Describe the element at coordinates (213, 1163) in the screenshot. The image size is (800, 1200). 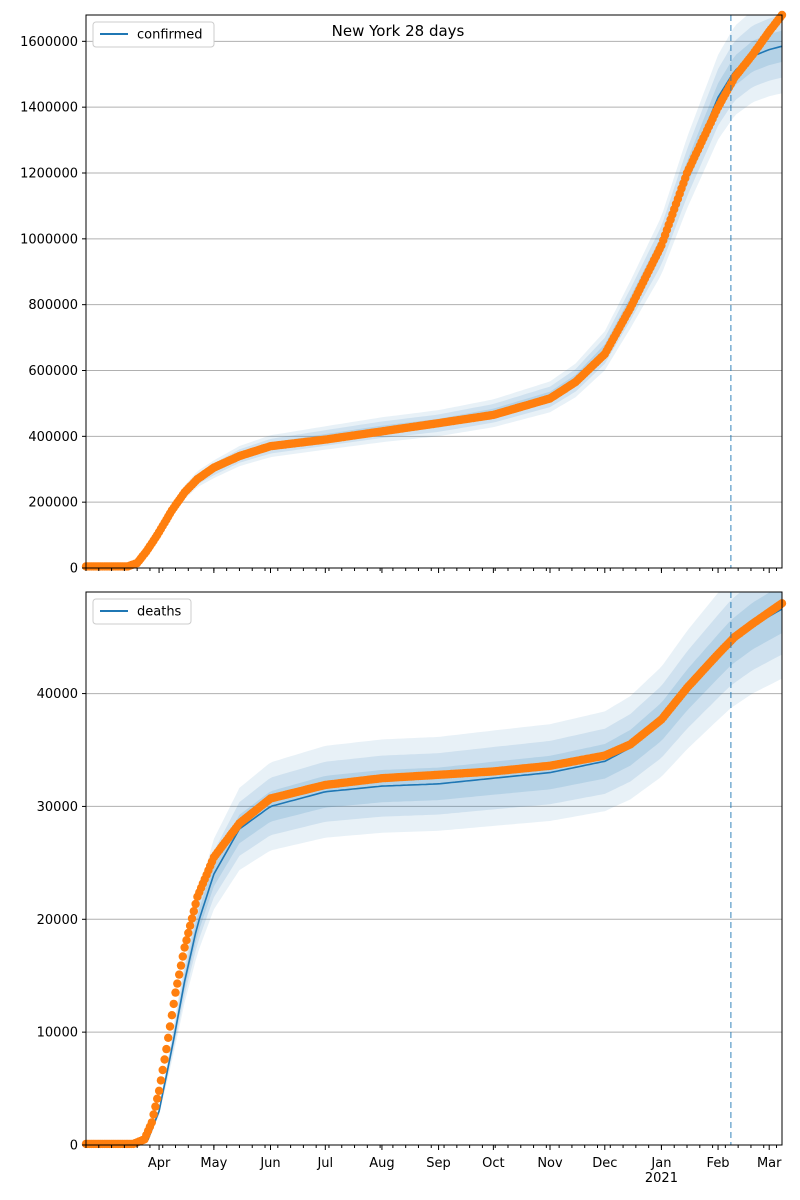
I see `x-tick-label: May` at that location.